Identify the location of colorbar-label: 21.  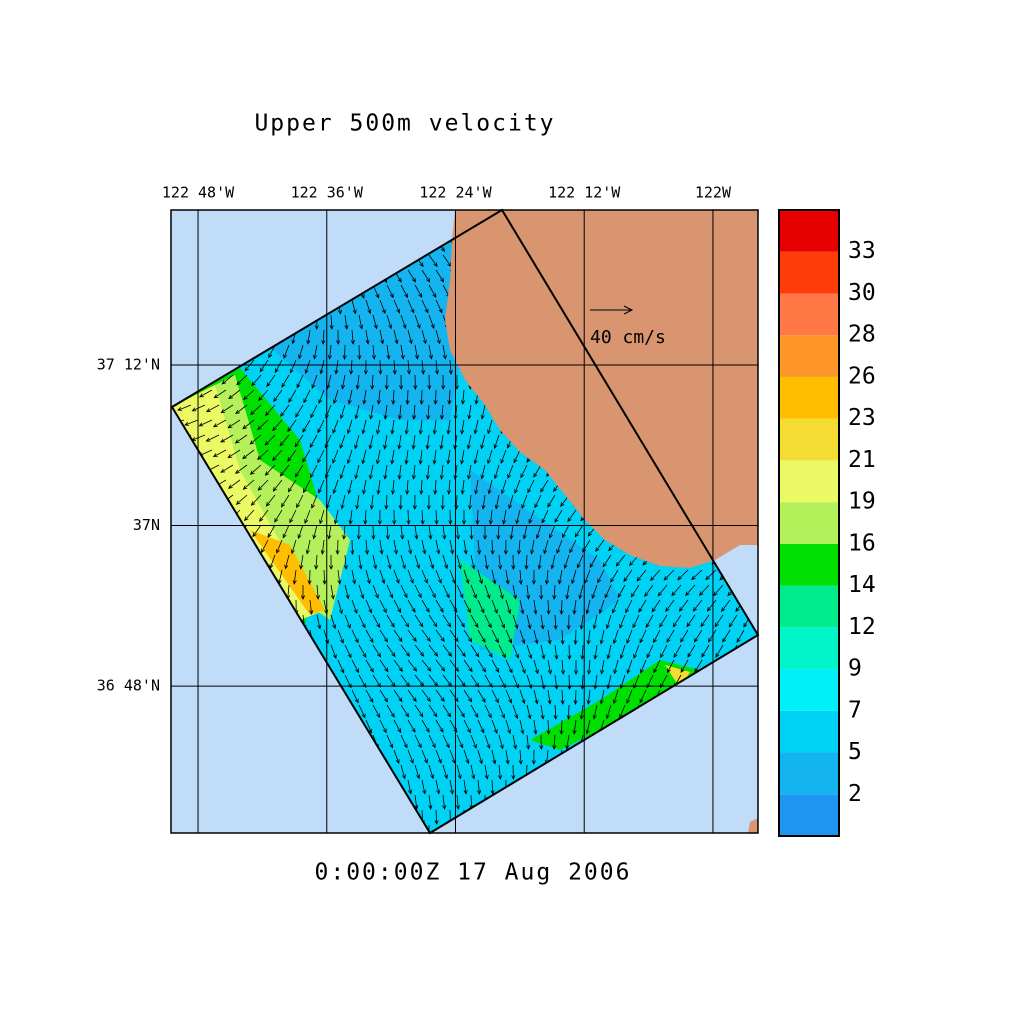
(862, 460).